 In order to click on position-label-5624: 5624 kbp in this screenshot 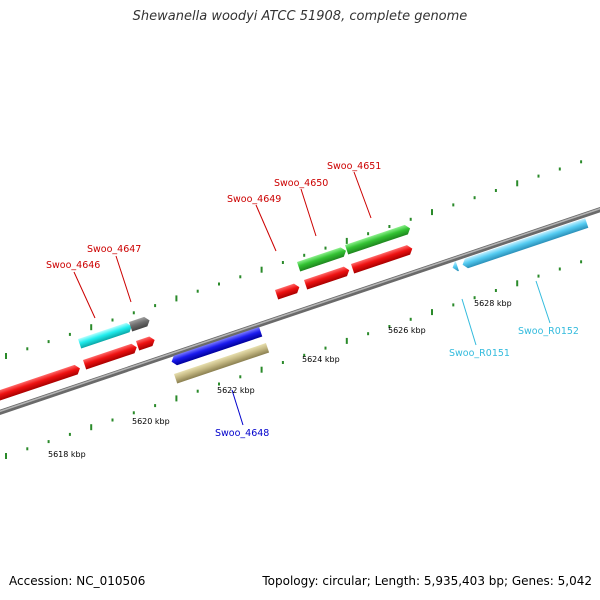, I will do `click(321, 359)`.